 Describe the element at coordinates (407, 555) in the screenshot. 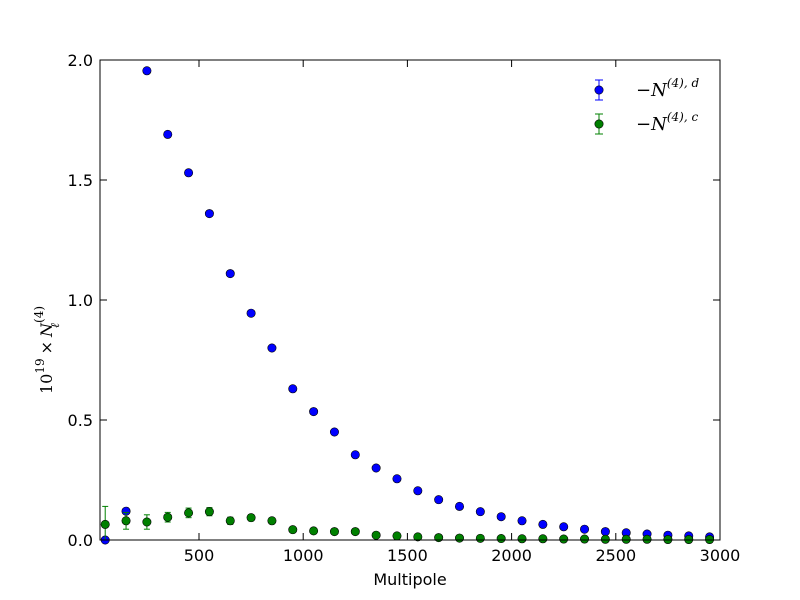

I see `x-tick-label: 1500` at that location.